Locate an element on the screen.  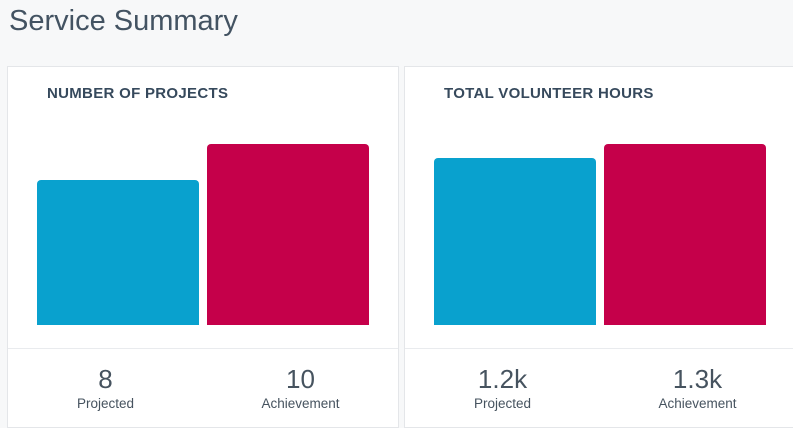
achievement-stat: 10 Achievement is located at coordinates (300, 389).